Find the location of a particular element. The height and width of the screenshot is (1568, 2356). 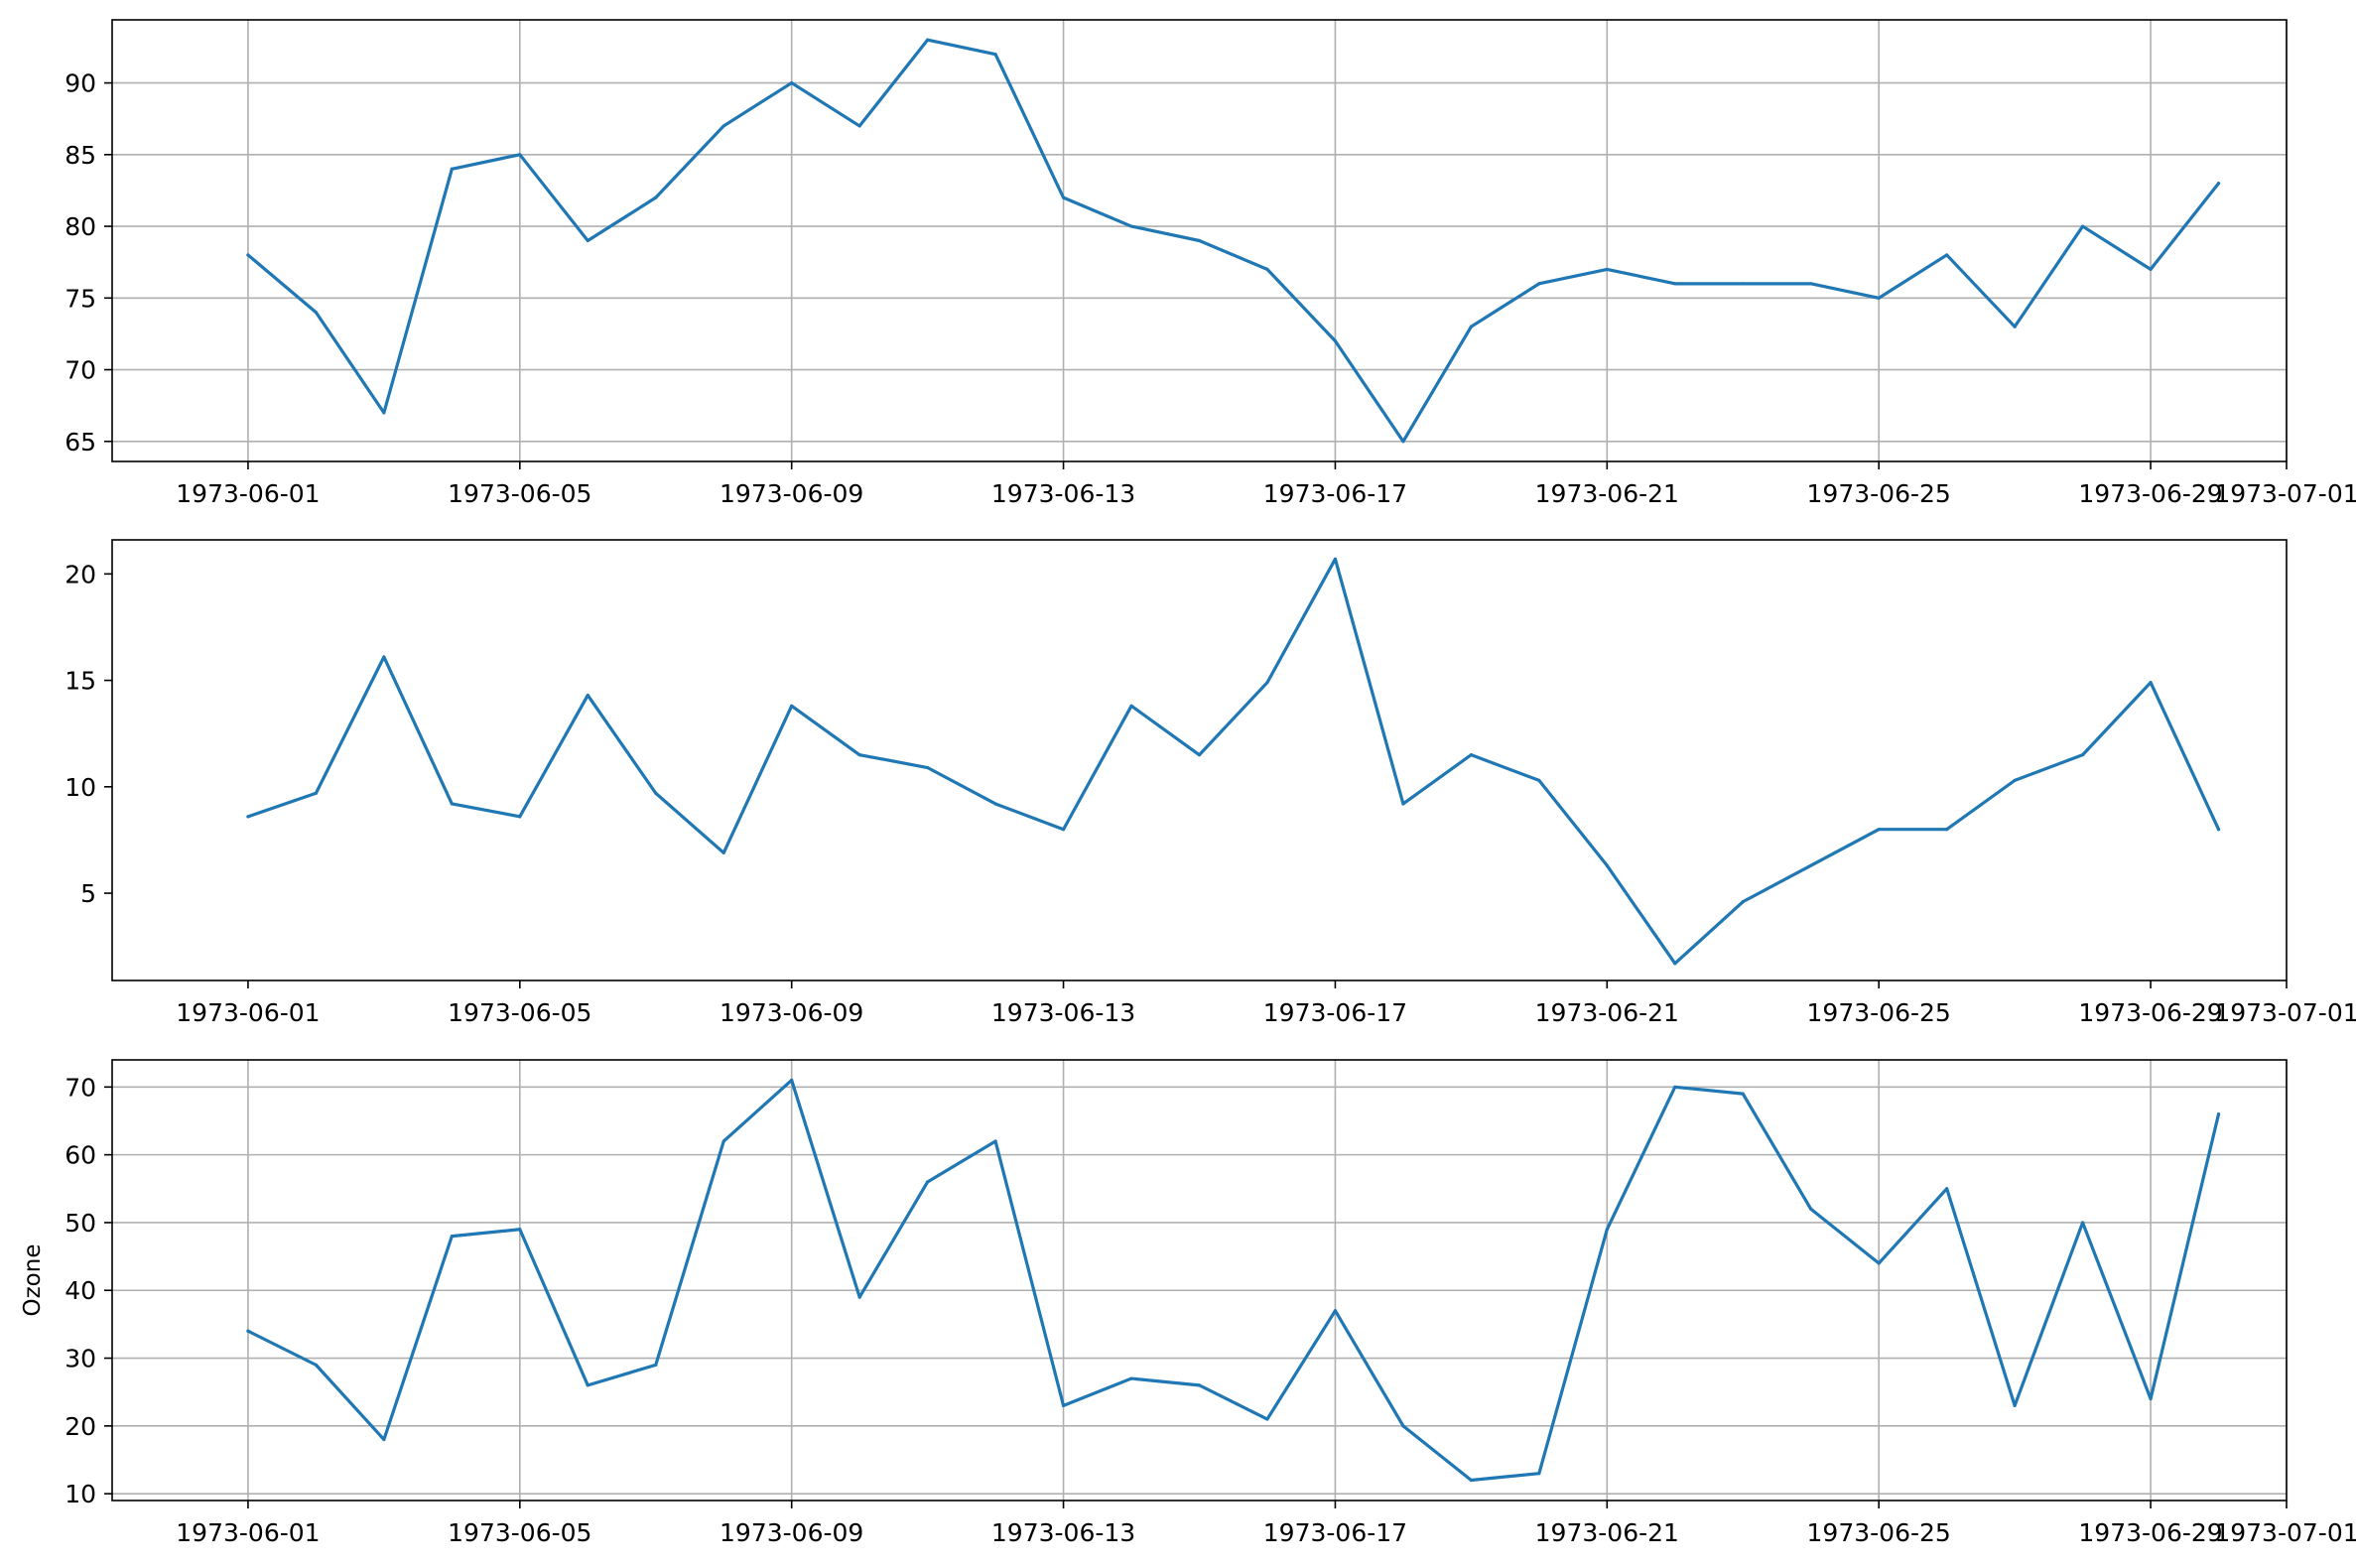

y-tick-label: 50 is located at coordinates (80, 1223).